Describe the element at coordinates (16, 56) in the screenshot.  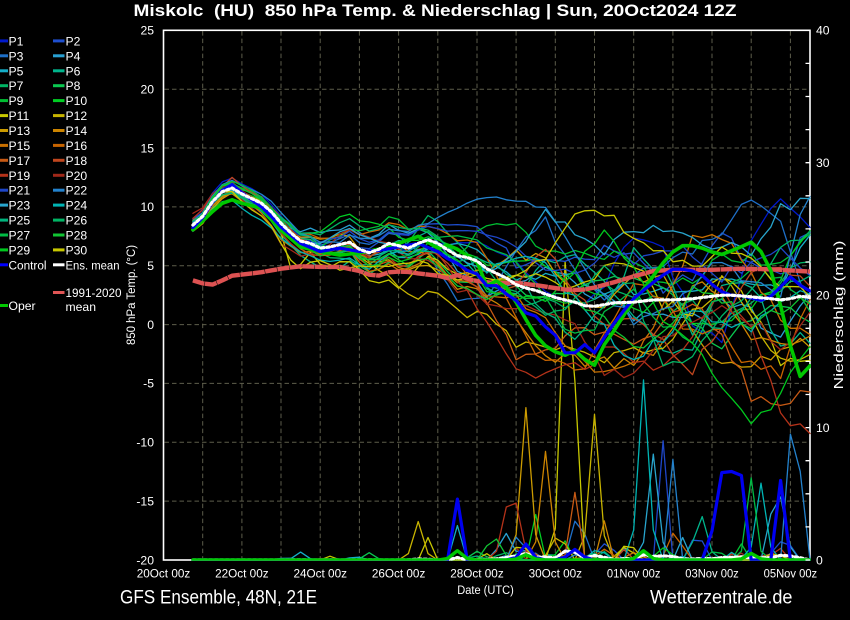
I see `svg-text: P3` at that location.